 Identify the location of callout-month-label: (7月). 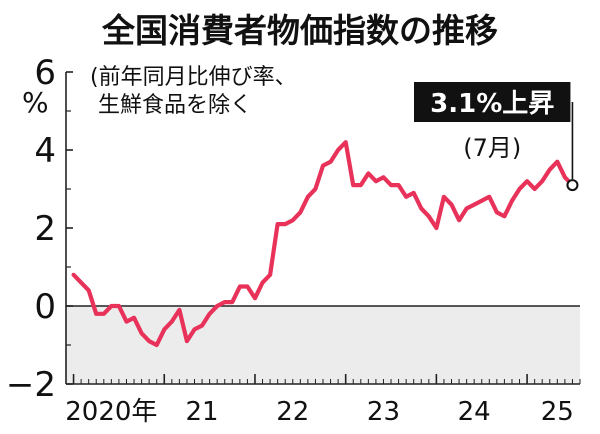
(492, 148).